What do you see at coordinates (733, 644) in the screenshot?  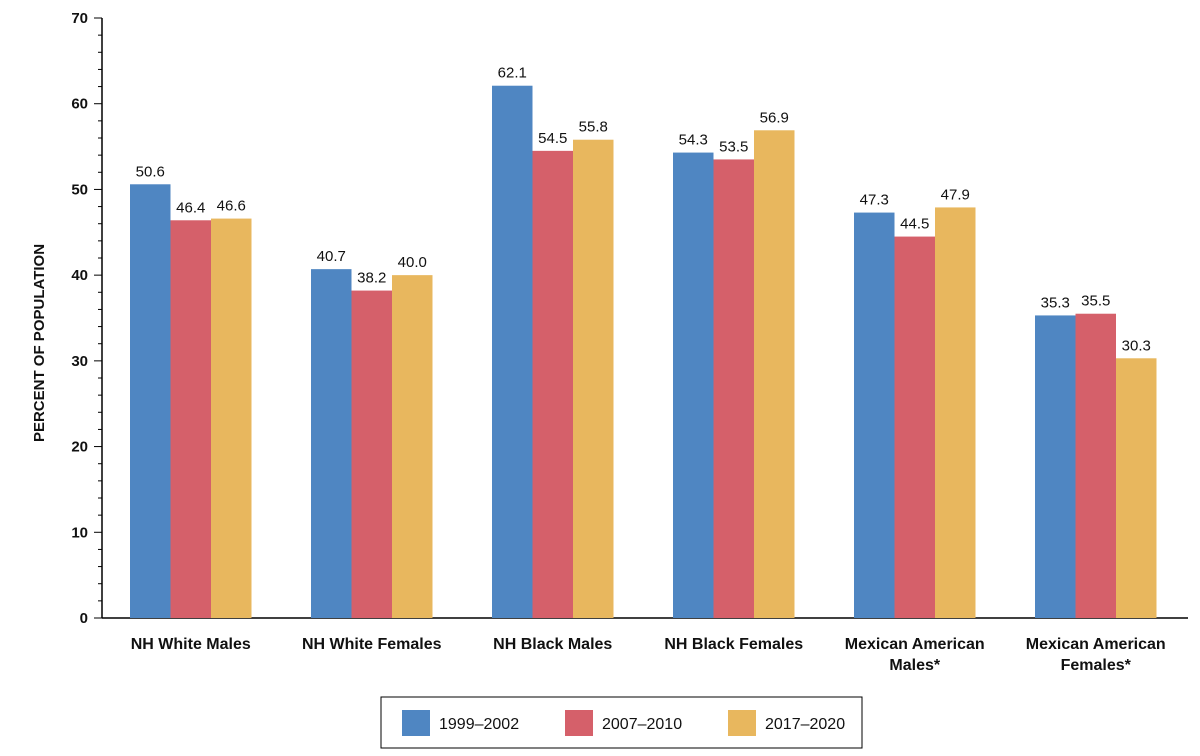 I see `category-label: NH Black Females` at bounding box center [733, 644].